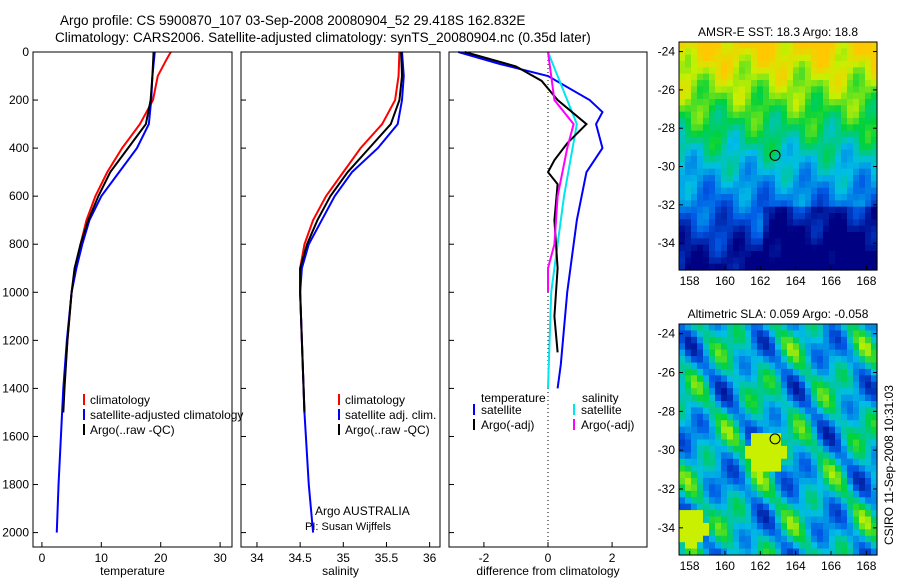 Image resolution: width=900 pixels, height=580 pixels. I want to click on y-tick-label: 2000, so click(15, 533).